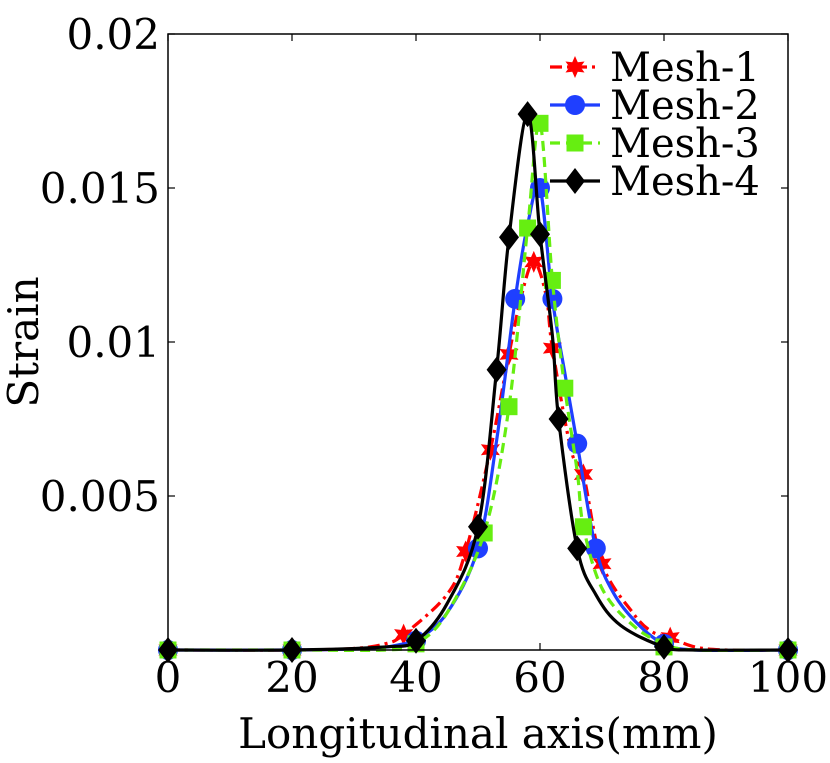 This screenshot has height=763, width=830. Describe the element at coordinates (788, 677) in the screenshot. I see `x-tick-label: 100` at that location.